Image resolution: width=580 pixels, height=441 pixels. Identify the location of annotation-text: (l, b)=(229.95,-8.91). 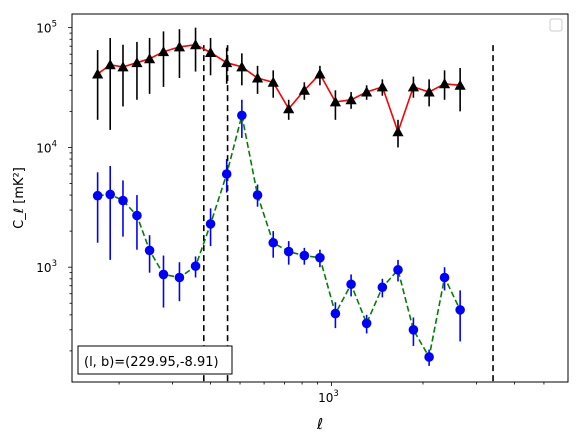
(151, 362).